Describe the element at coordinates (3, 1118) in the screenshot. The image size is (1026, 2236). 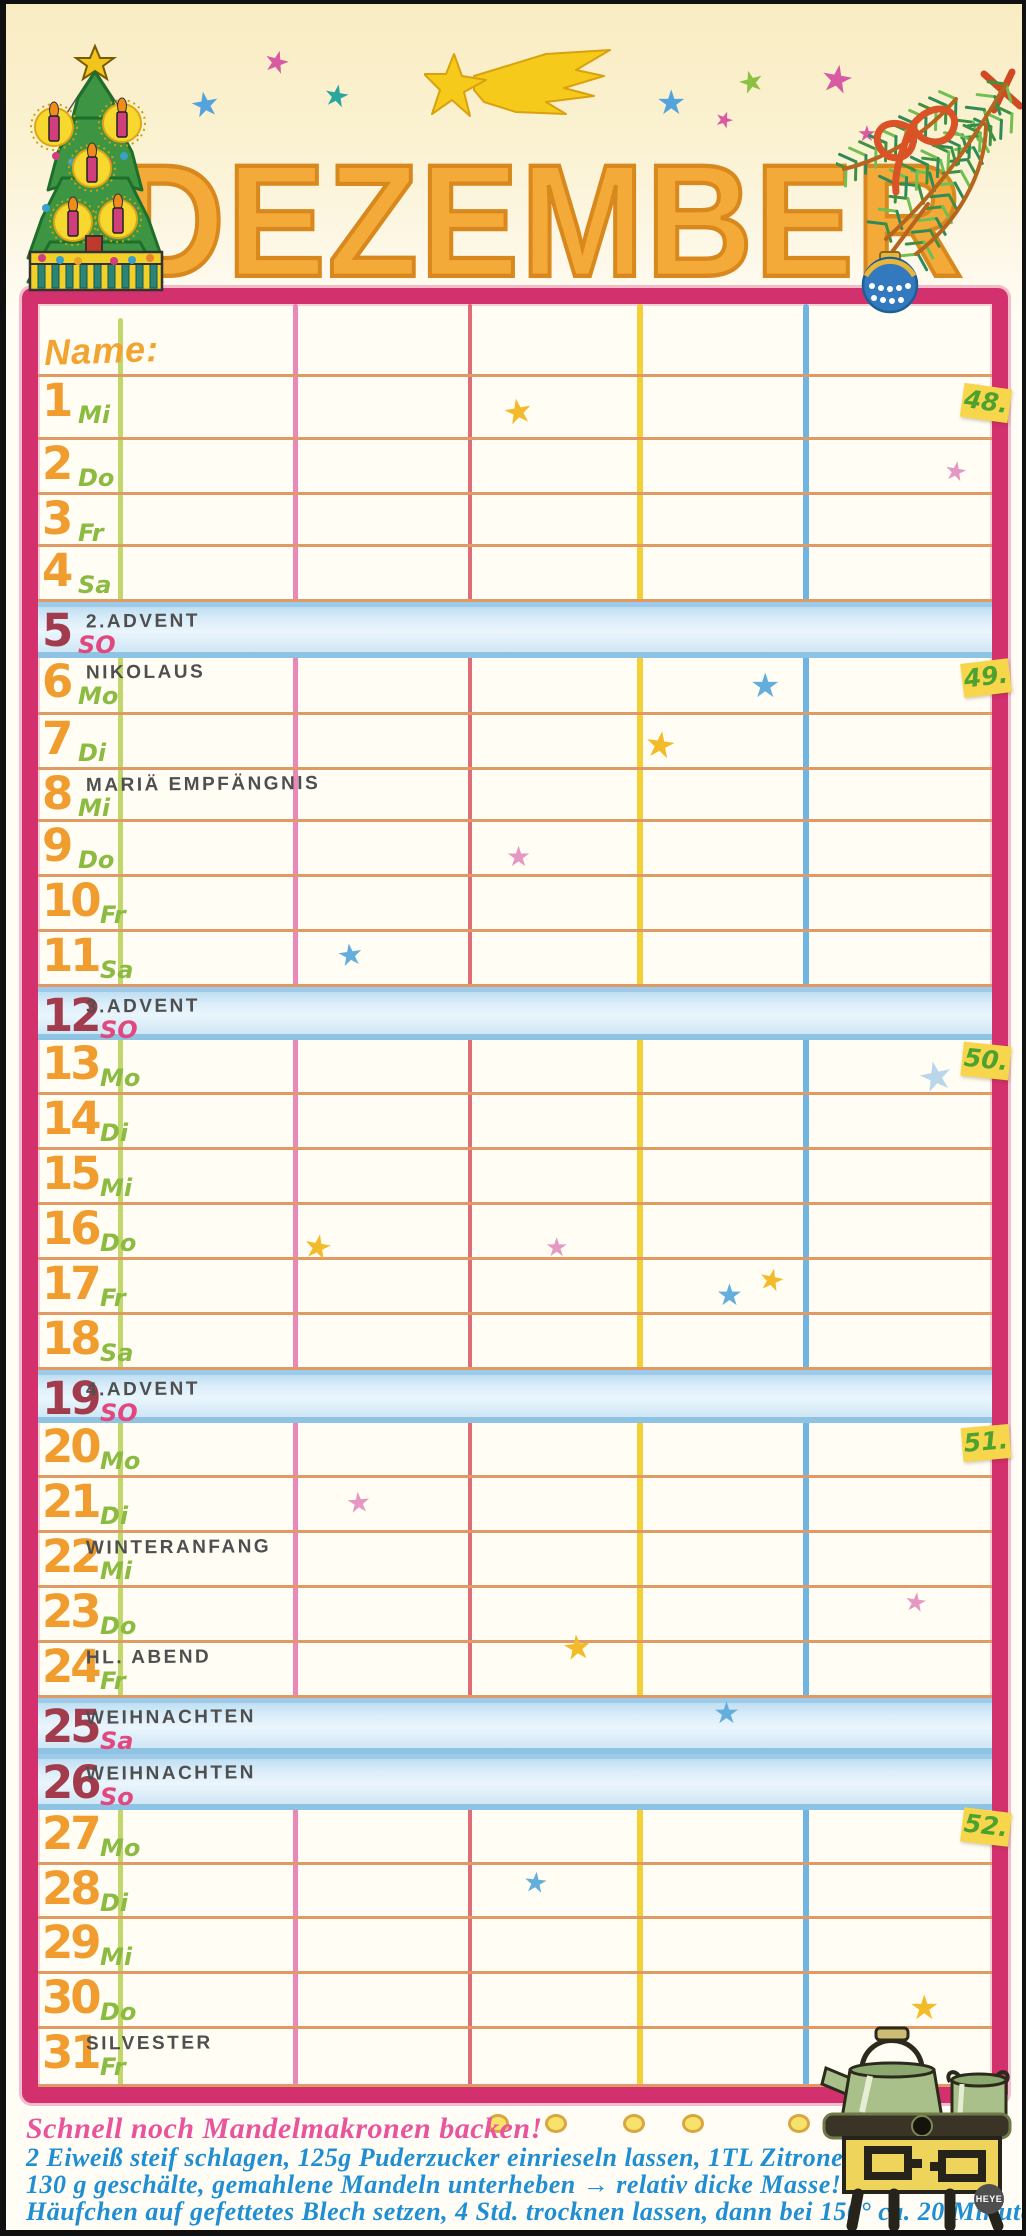
I see `scan-edge-left` at that location.